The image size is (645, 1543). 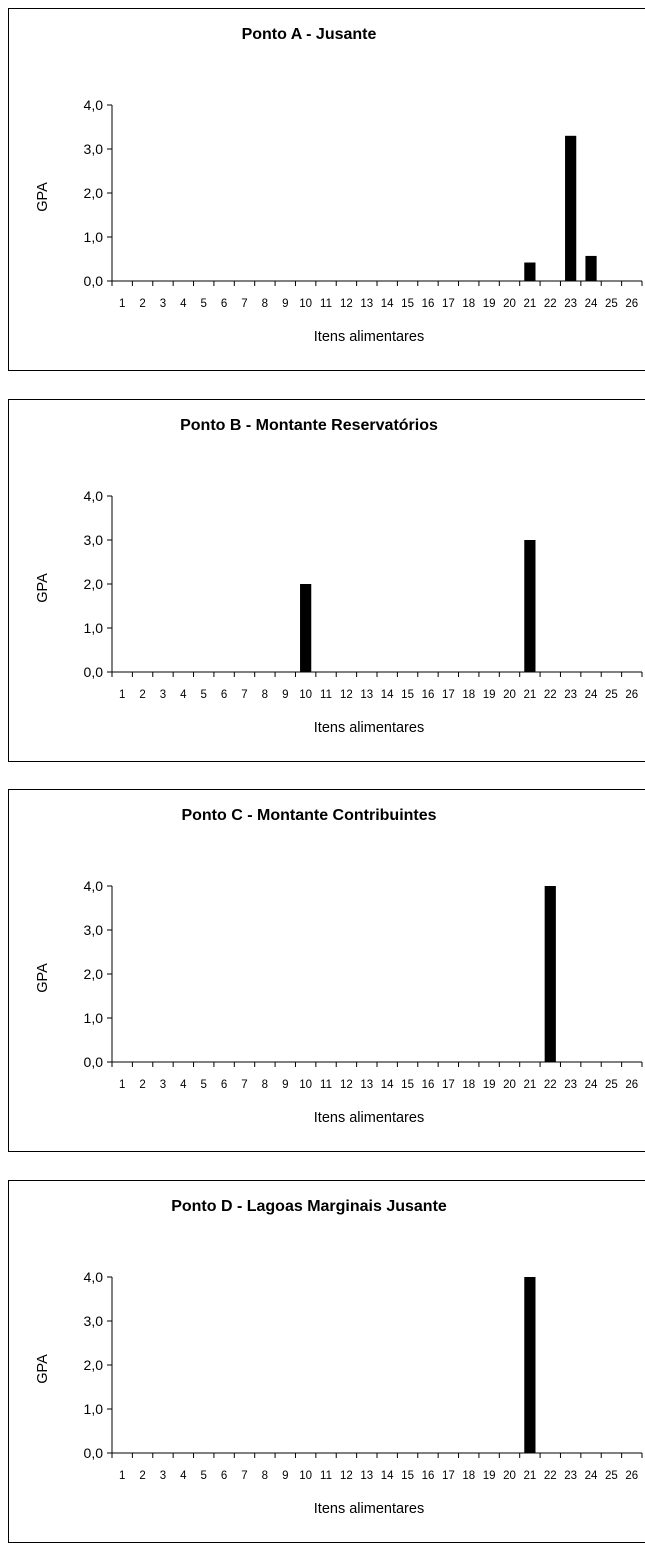 I want to click on x-tick-label: 24, so click(x=591, y=1085).